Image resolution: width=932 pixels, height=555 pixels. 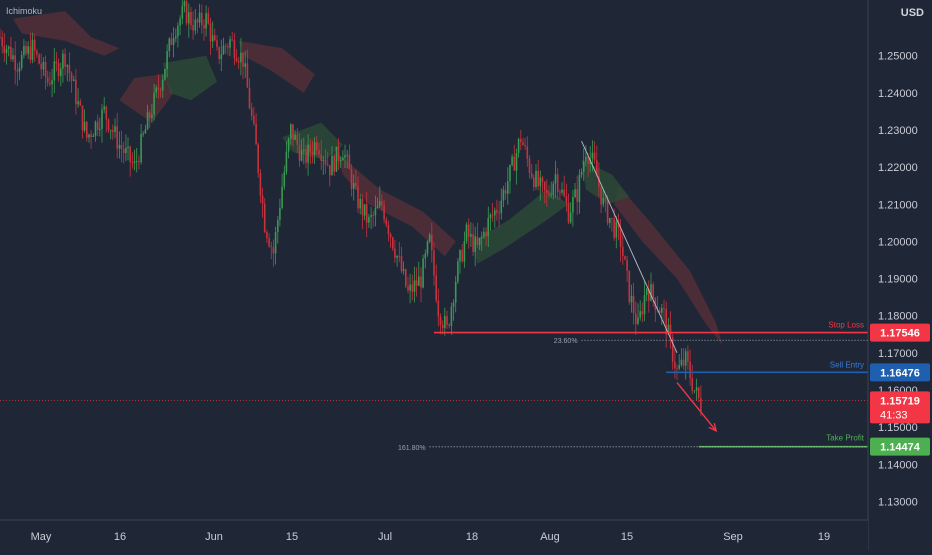 What do you see at coordinates (434, 534) in the screenshot?
I see `time-axis: May 16 Jun 15 Jul 18 Aug 15 Sep 19` at bounding box center [434, 534].